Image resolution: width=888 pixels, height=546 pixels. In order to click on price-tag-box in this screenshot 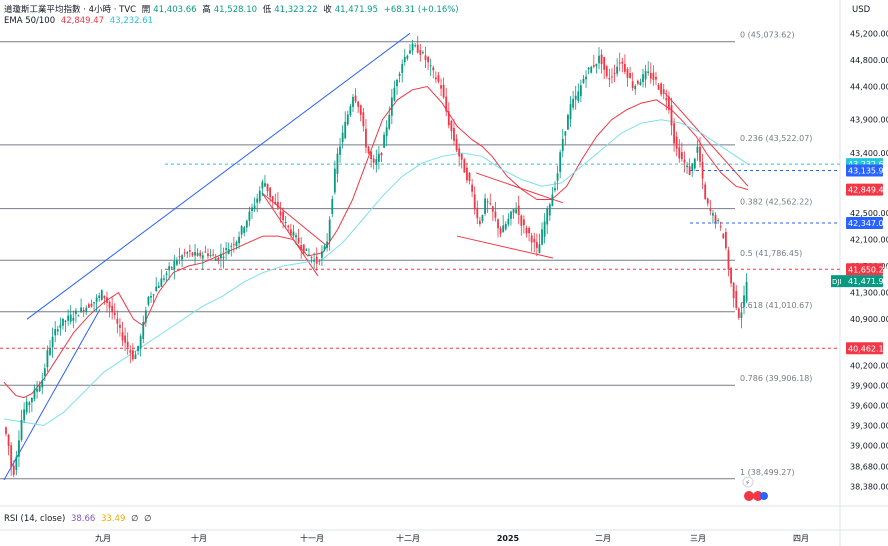, I will do `click(864, 222)`.